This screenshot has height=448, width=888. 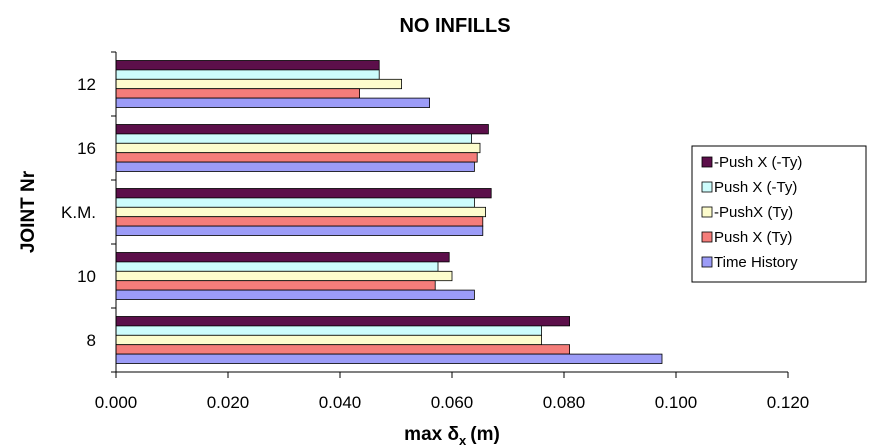 I want to click on y-tick-label: K.M., so click(x=78, y=212).